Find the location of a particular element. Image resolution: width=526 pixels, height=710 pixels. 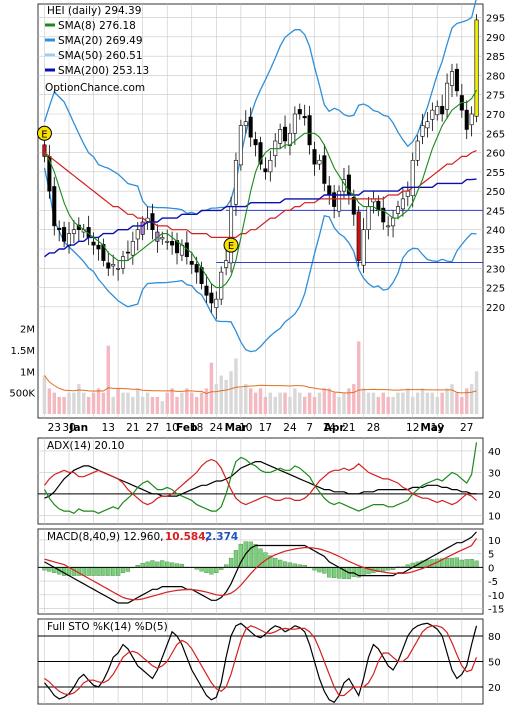

price-tick-label: 230 is located at coordinates (495, 269).